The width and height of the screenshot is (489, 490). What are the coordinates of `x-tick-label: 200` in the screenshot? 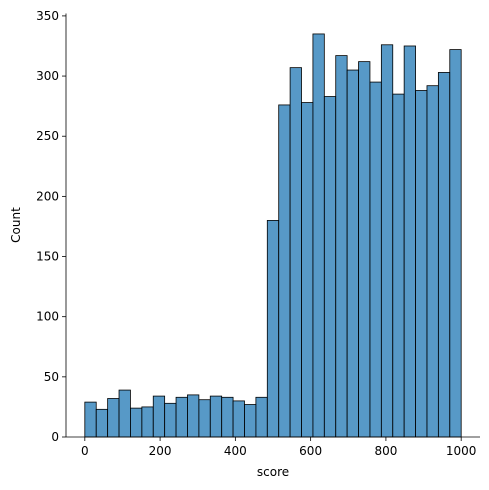 It's located at (160, 451).